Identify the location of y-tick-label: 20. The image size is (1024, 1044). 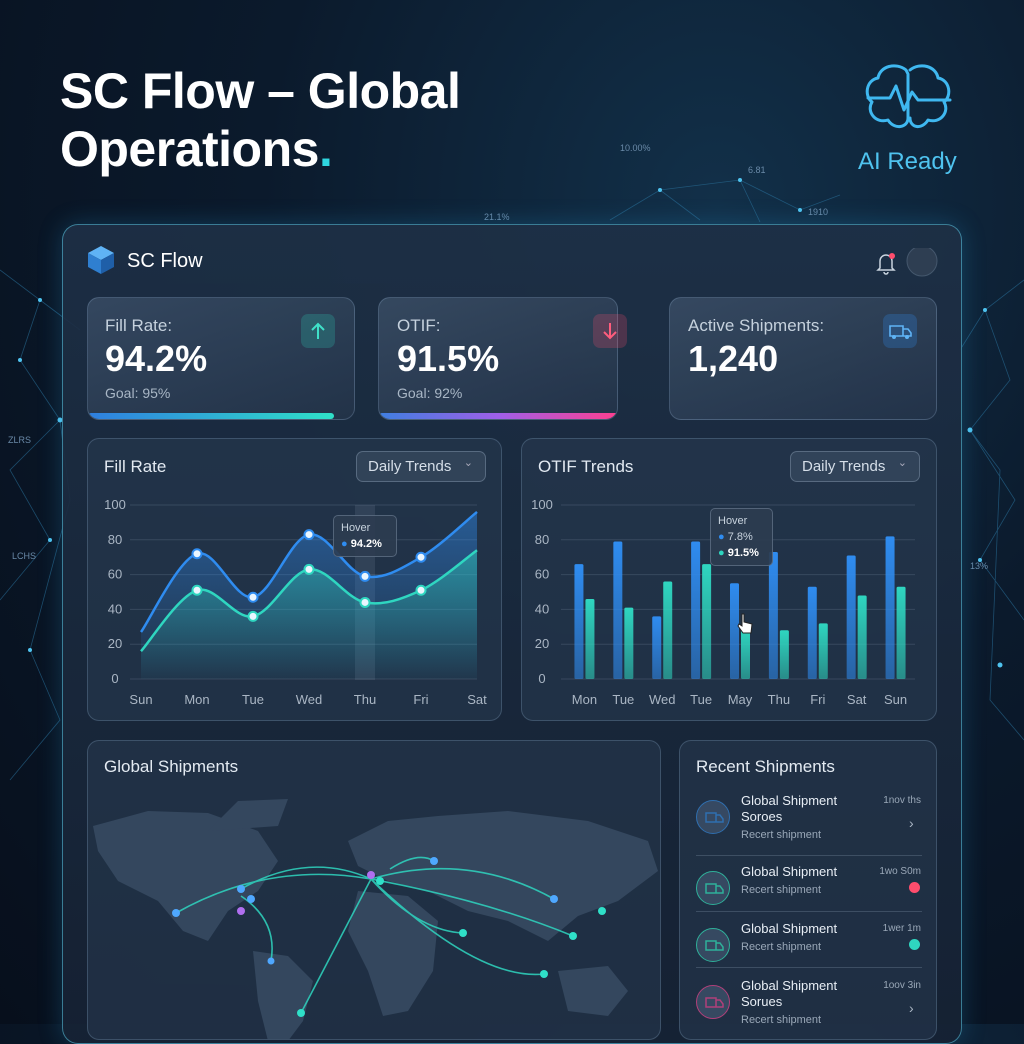
(115, 643).